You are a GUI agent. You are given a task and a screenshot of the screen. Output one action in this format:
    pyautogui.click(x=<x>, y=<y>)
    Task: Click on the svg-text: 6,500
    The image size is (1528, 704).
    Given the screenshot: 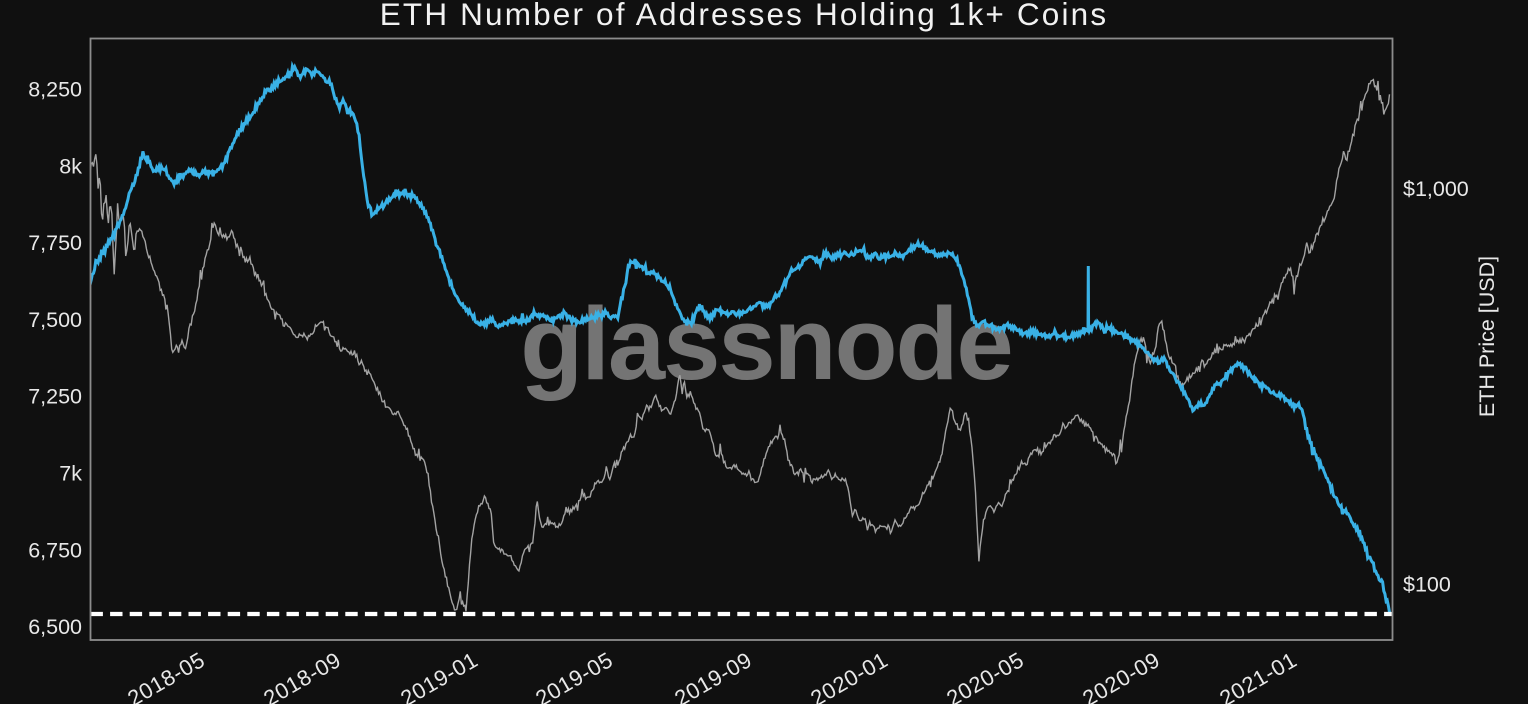 What is the action you would take?
    pyautogui.click(x=55, y=627)
    